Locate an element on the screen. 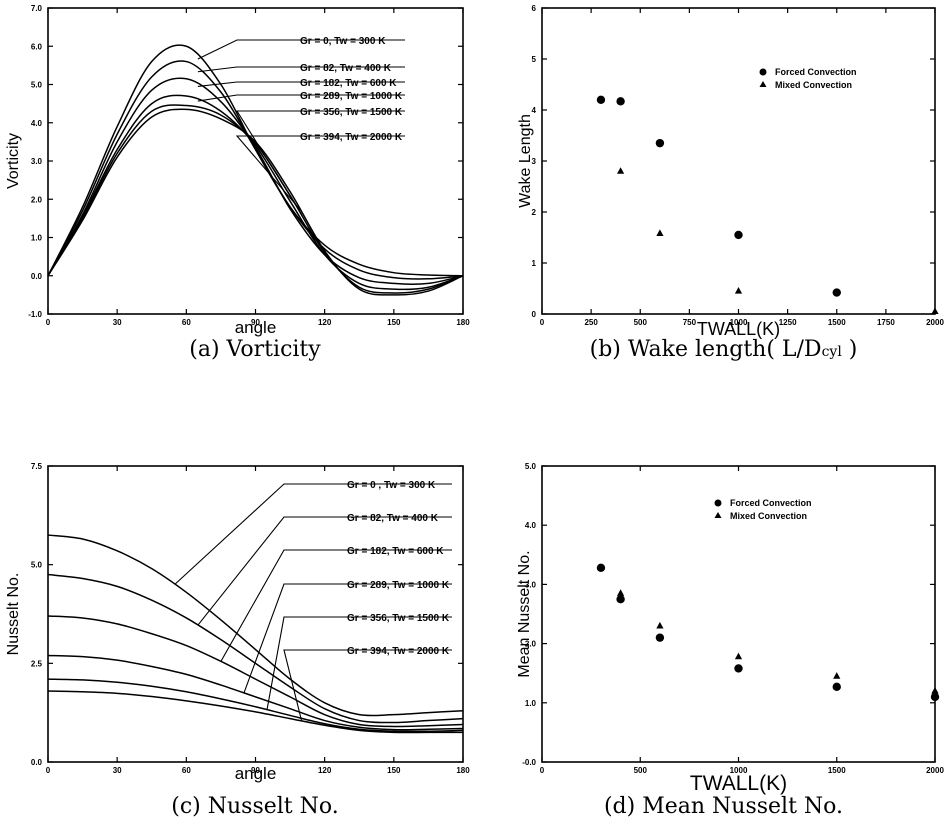 Image resolution: width=947 pixels, height=831 pixels. caption-a: (a) Vorticity is located at coordinates (255, 349).